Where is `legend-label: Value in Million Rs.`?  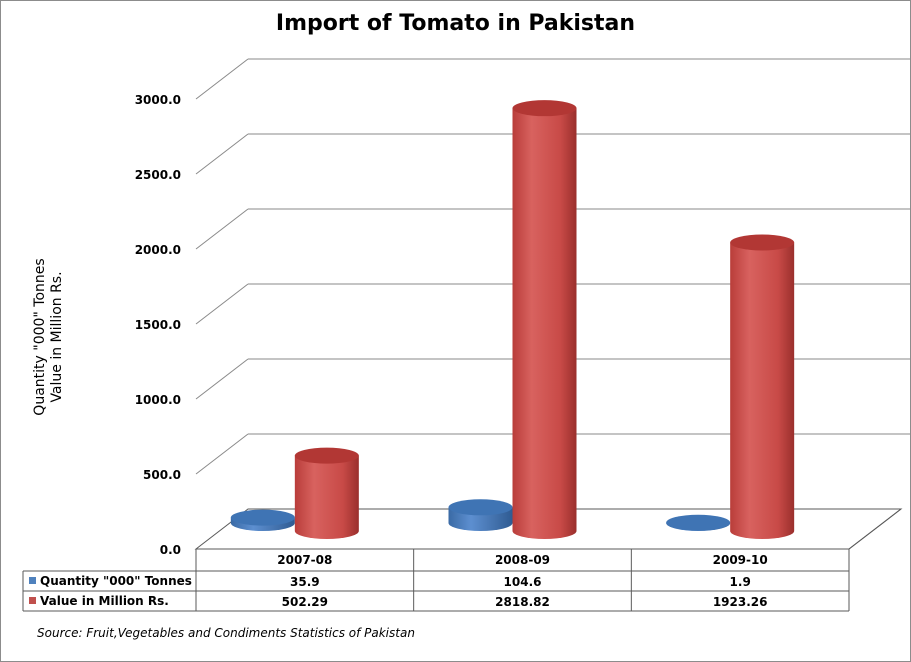
legend-label: Value in Million Rs. is located at coordinates (104, 601).